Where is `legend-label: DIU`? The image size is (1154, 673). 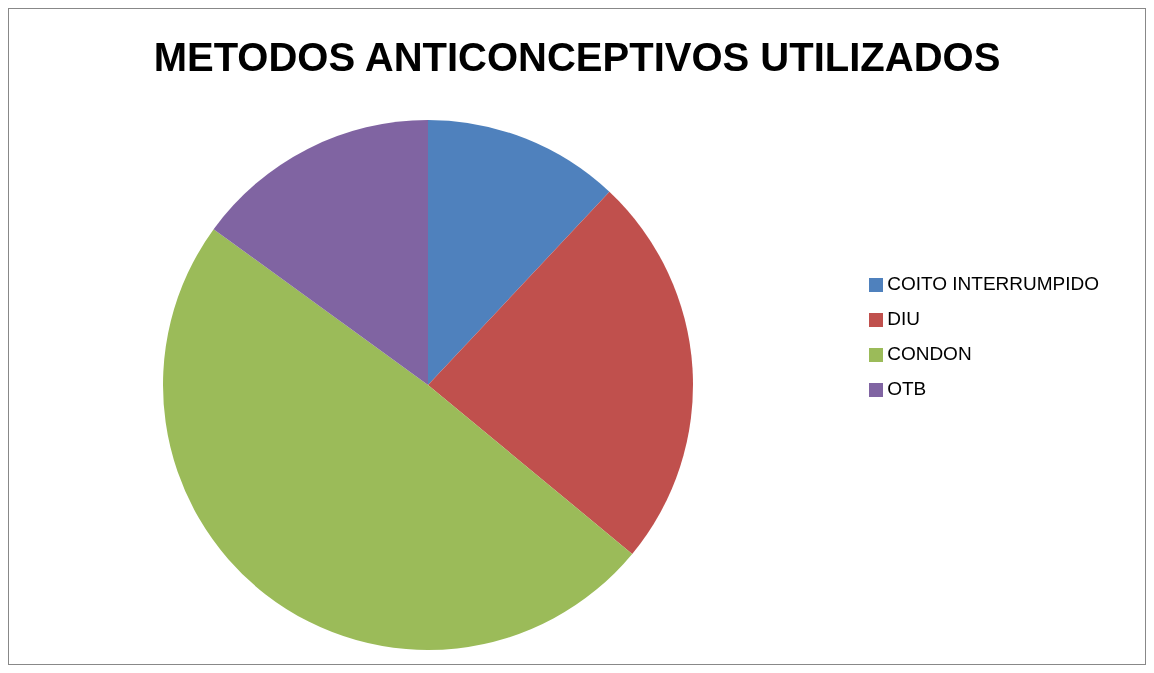 legend-label: DIU is located at coordinates (903, 318).